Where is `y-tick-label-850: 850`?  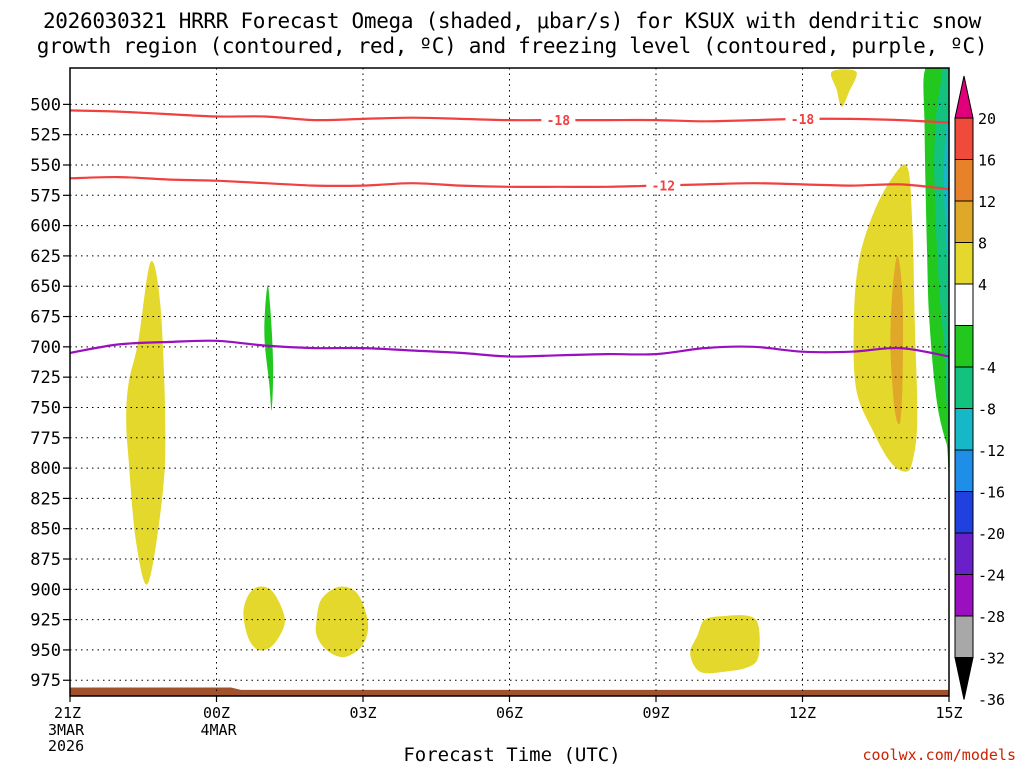
y-tick-label-850: 850 is located at coordinates (45, 530).